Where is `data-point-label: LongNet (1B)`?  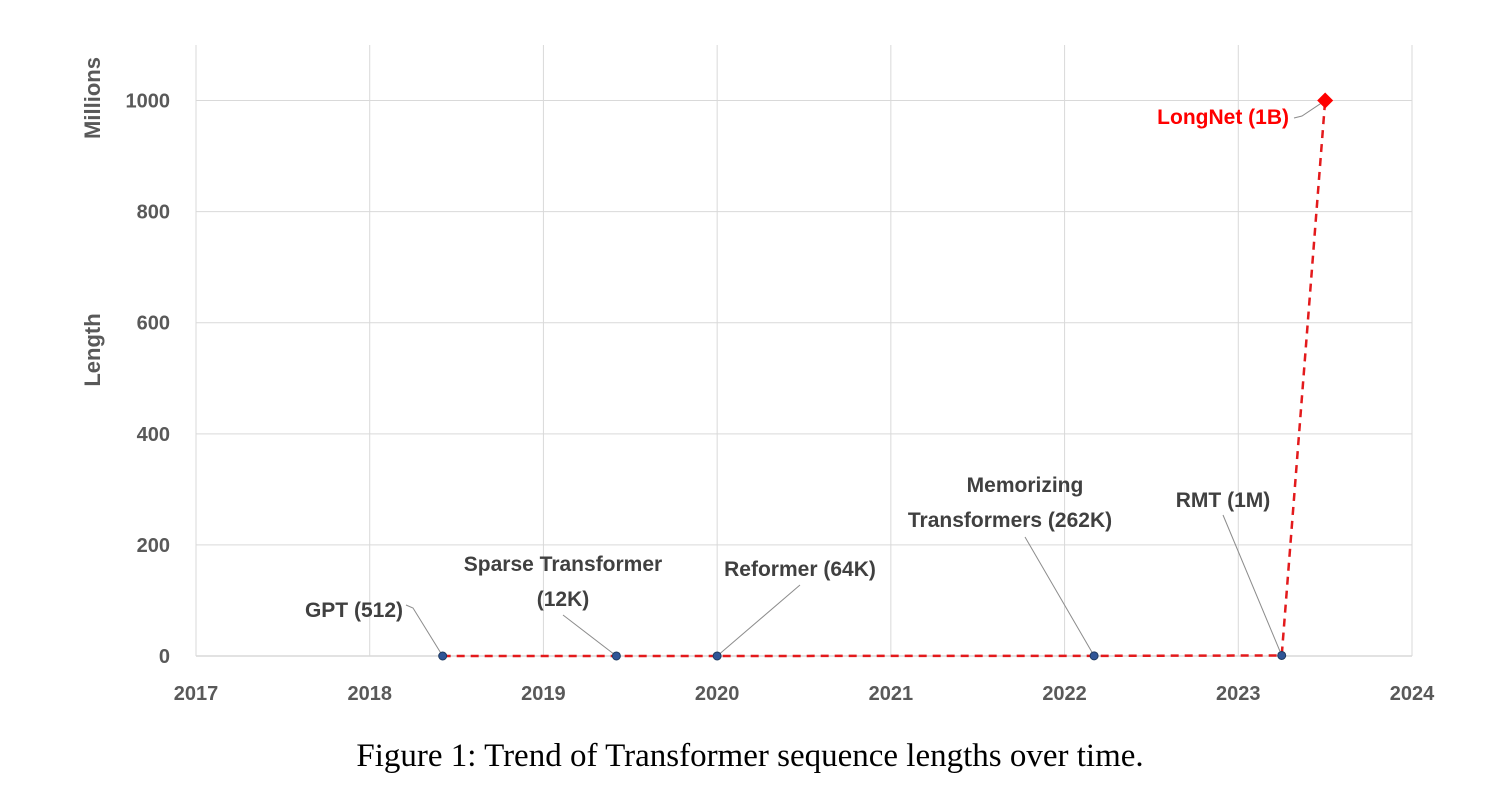 data-point-label: LongNet (1B) is located at coordinates (1223, 117).